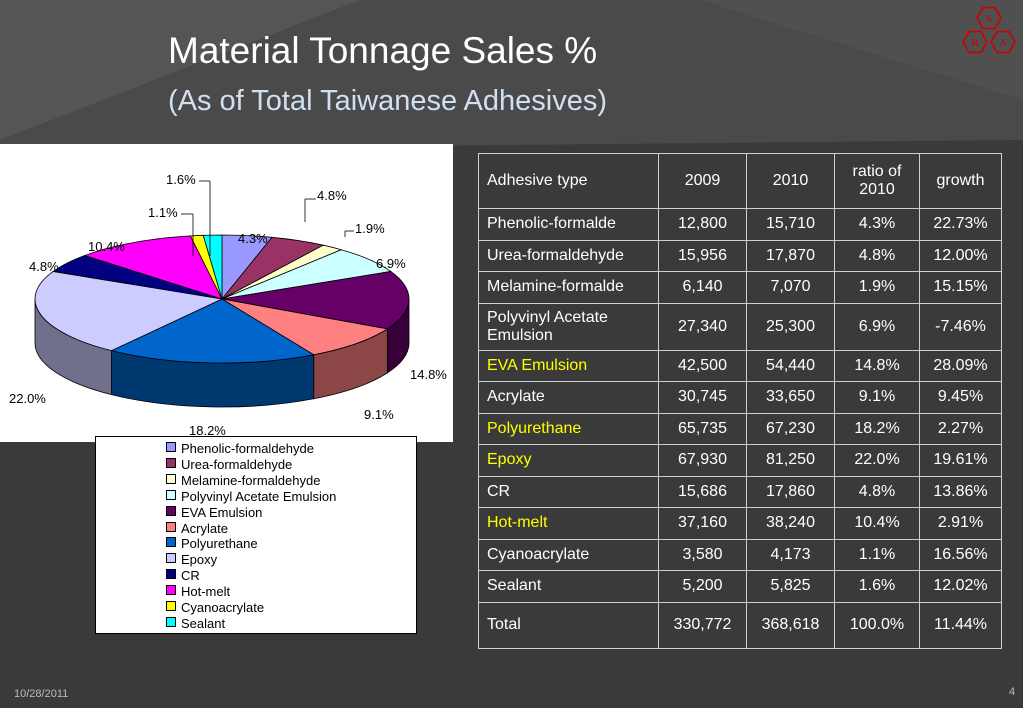 This screenshot has height=708, width=1023. Describe the element at coordinates (702, 554) in the screenshot. I see `table-cell: 3,580` at that location.